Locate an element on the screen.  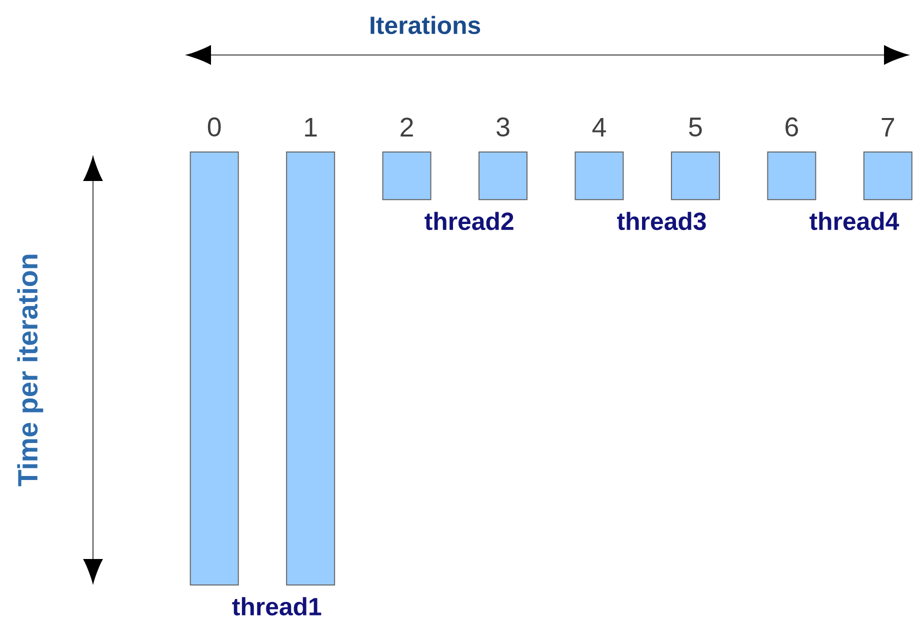
x-tick-label: 4 is located at coordinates (599, 127).